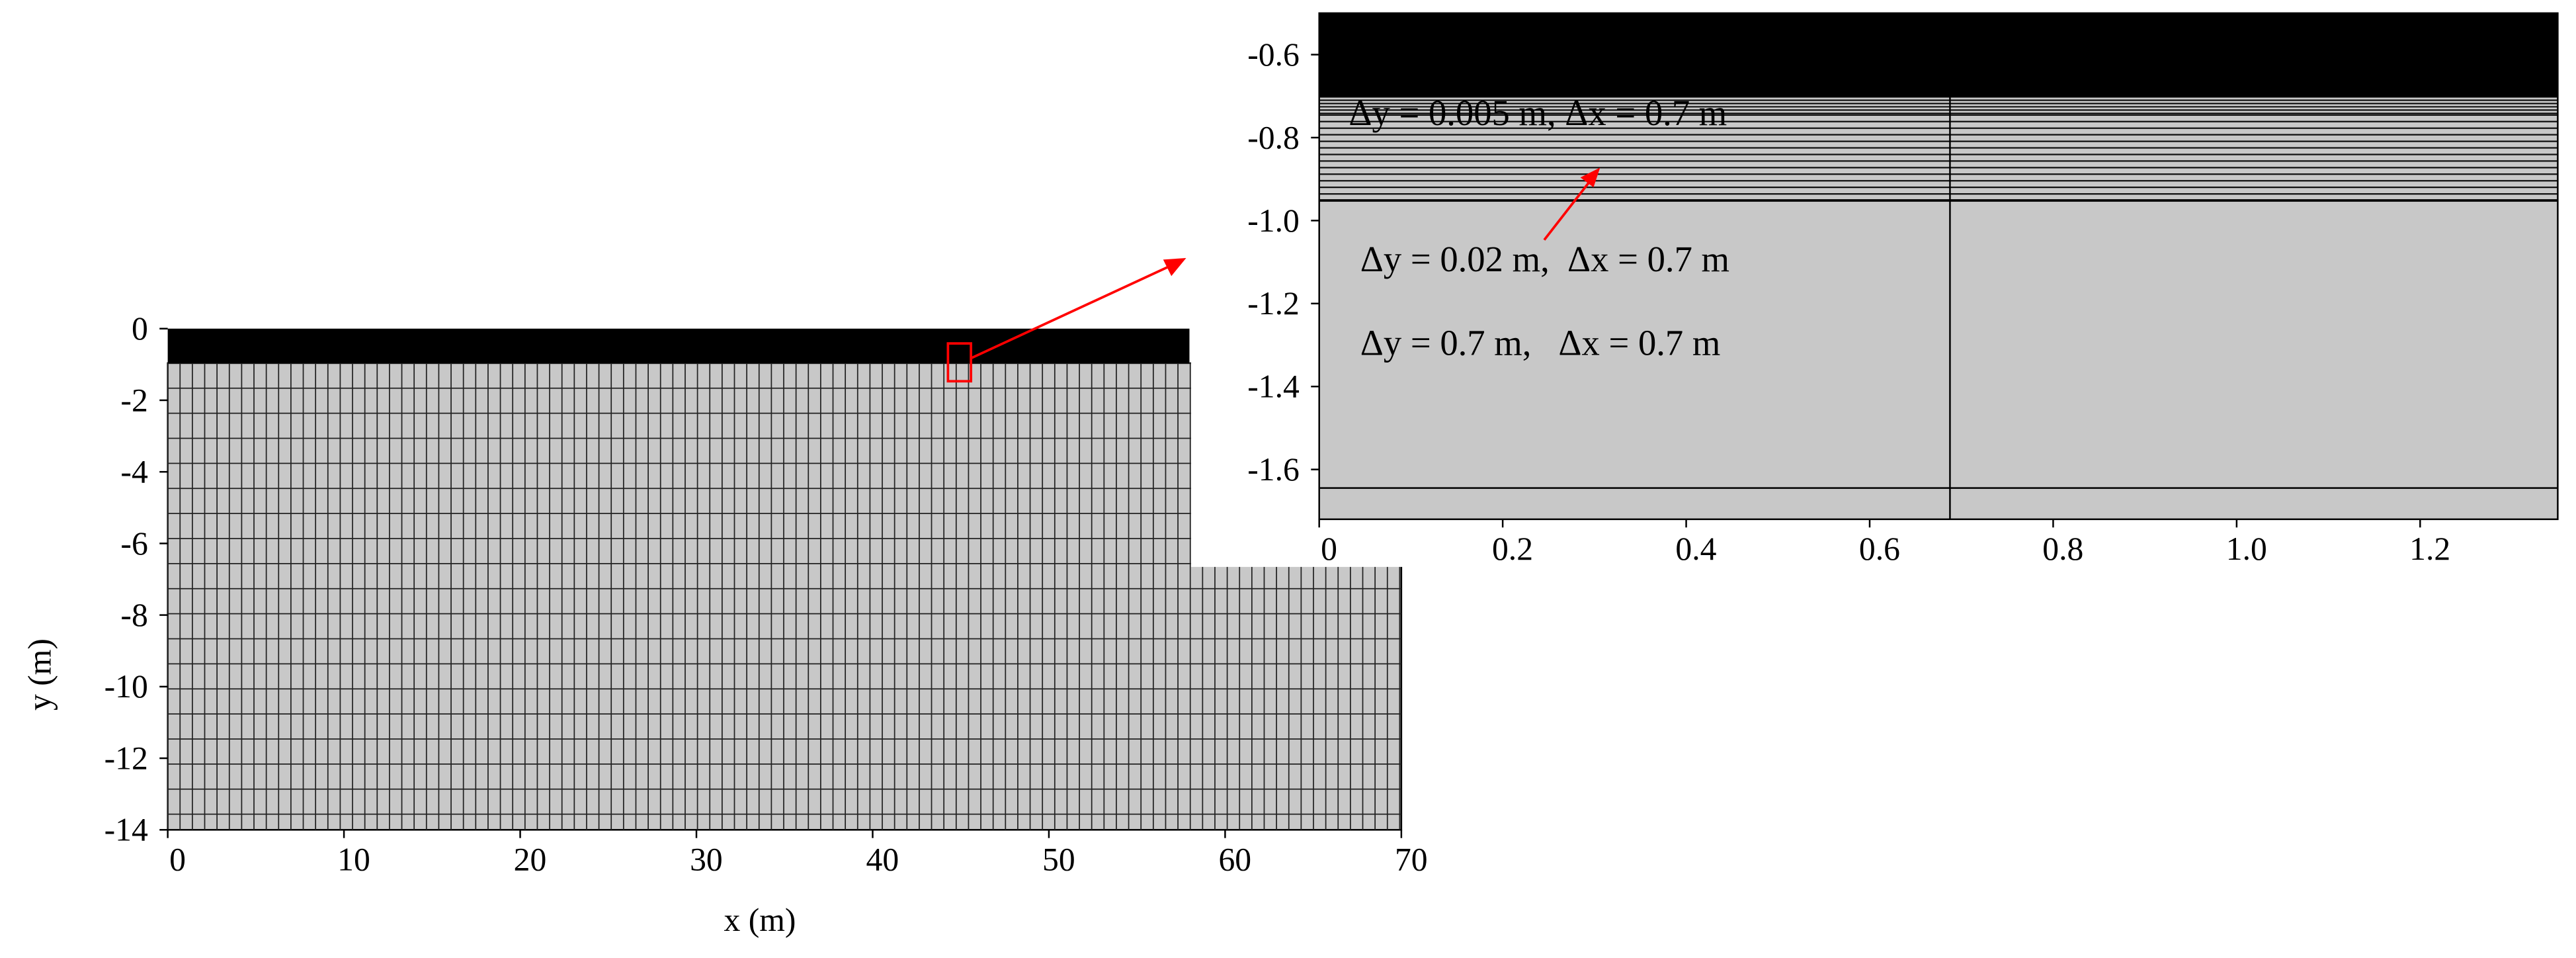 This screenshot has height=958, width=2576. I want to click on y-tick-label: -6, so click(133, 543).